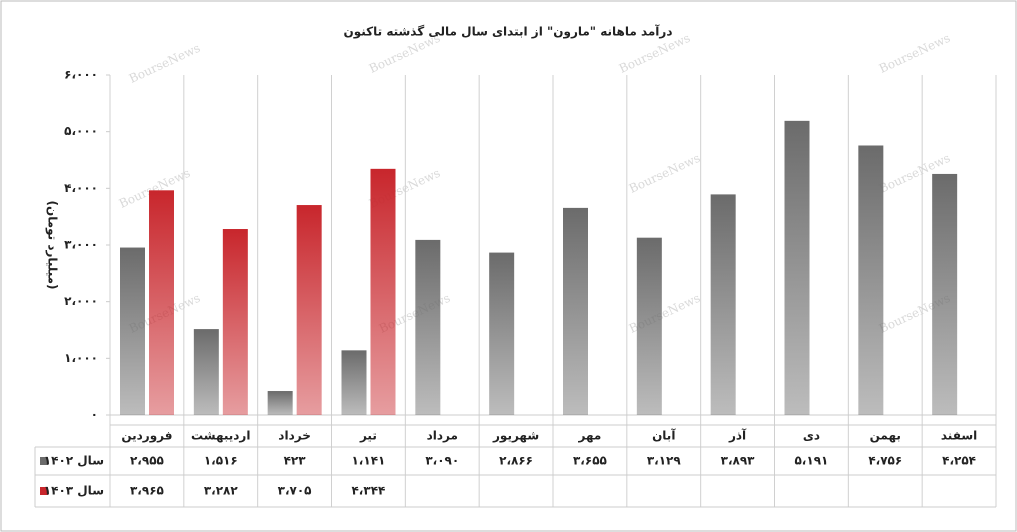 The height and width of the screenshot is (532, 1017). What do you see at coordinates (81, 131) in the screenshot?
I see `y-tick-label: ۵،۰۰۰` at bounding box center [81, 131].